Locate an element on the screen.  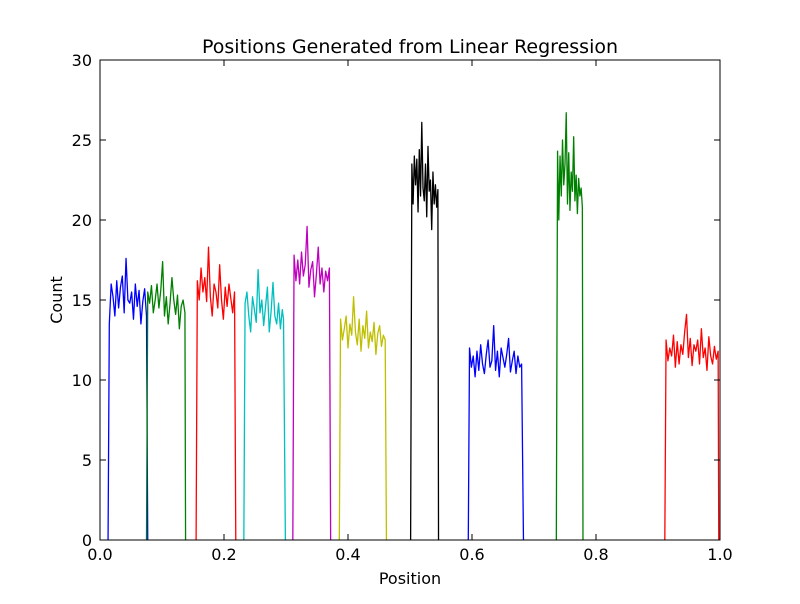
y-tick-label: 25 is located at coordinates (82, 140).